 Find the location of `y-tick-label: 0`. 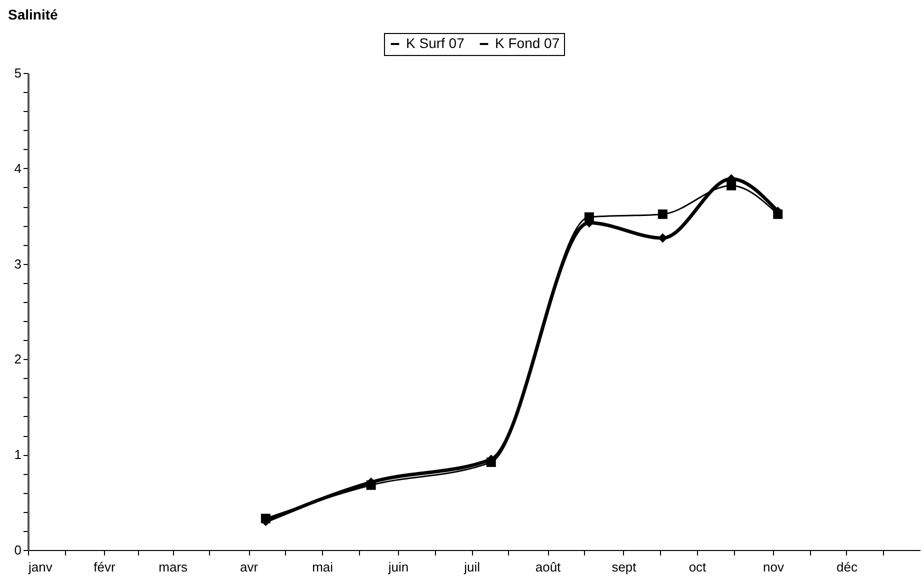

y-tick-label: 0 is located at coordinates (18, 550).